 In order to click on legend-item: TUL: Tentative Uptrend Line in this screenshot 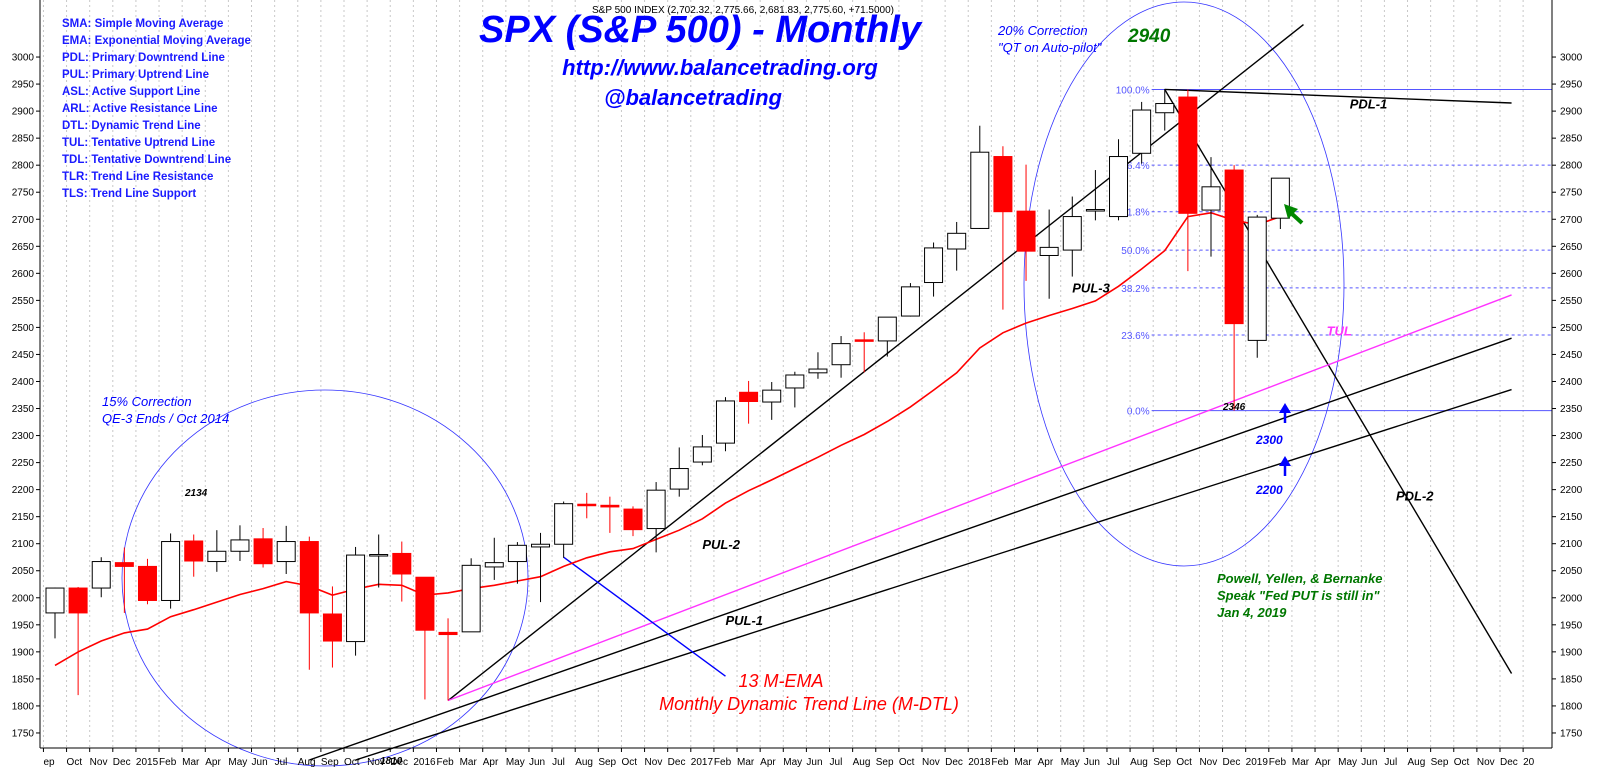, I will do `click(138, 143)`.